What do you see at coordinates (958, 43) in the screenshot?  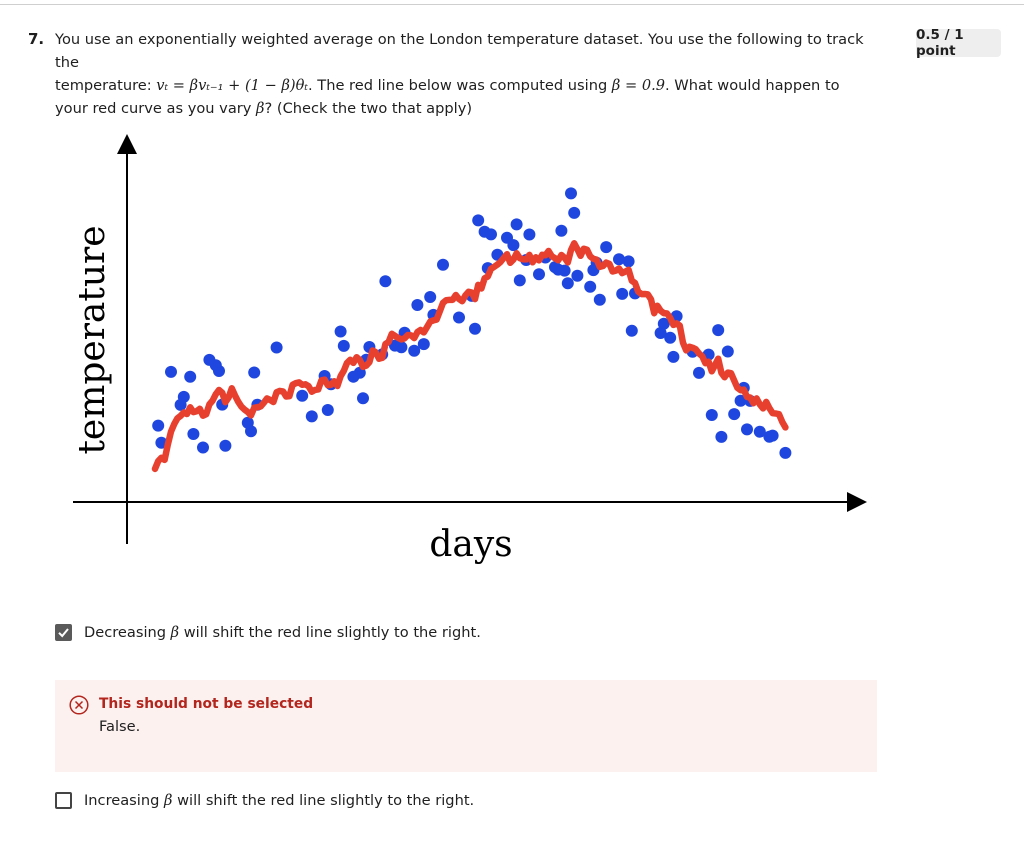 I see `score-badge: 0.5 / 1 point` at bounding box center [958, 43].